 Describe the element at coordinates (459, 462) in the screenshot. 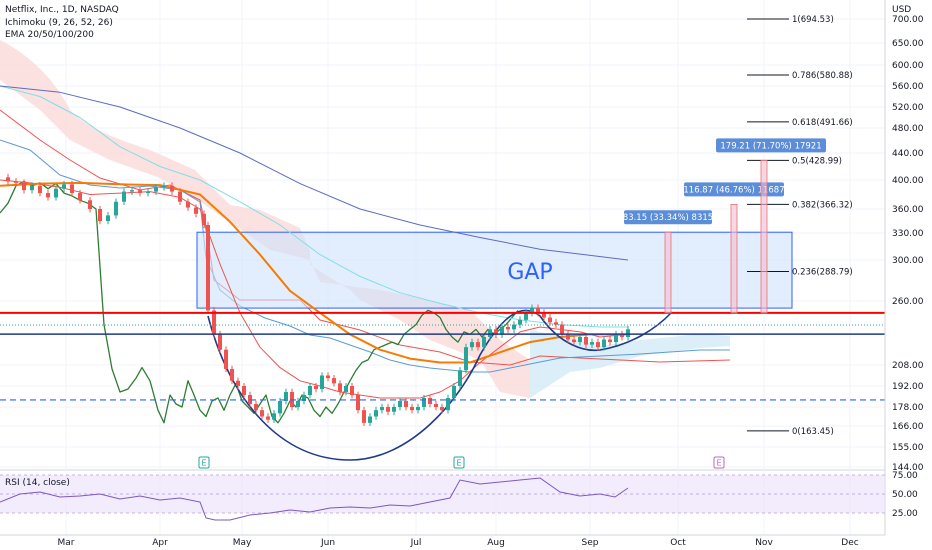

I see `earnings-badge` at that location.